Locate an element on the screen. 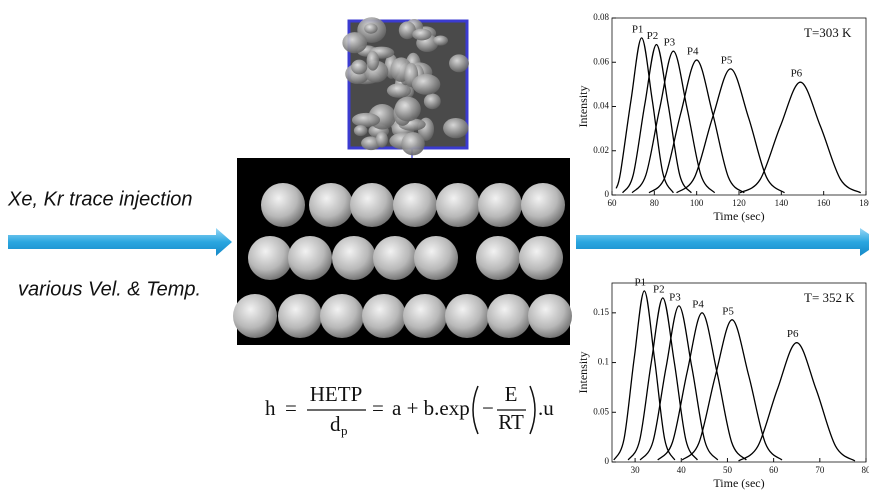  y-tick-label: 0.1 is located at coordinates (603, 362).